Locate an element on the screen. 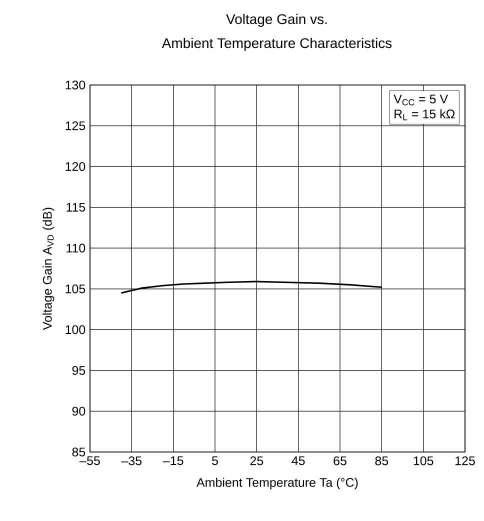  x-axis-title: Ambient Temperature Ta (°C) is located at coordinates (277, 484).